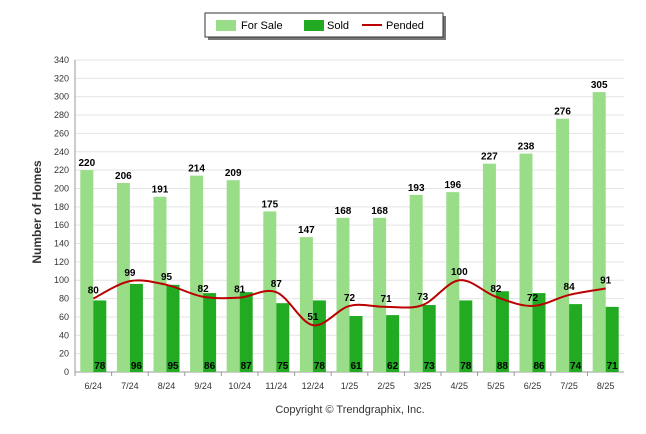  Describe the element at coordinates (423, 386) in the screenshot. I see `x-tick-label: 3/25` at that location.